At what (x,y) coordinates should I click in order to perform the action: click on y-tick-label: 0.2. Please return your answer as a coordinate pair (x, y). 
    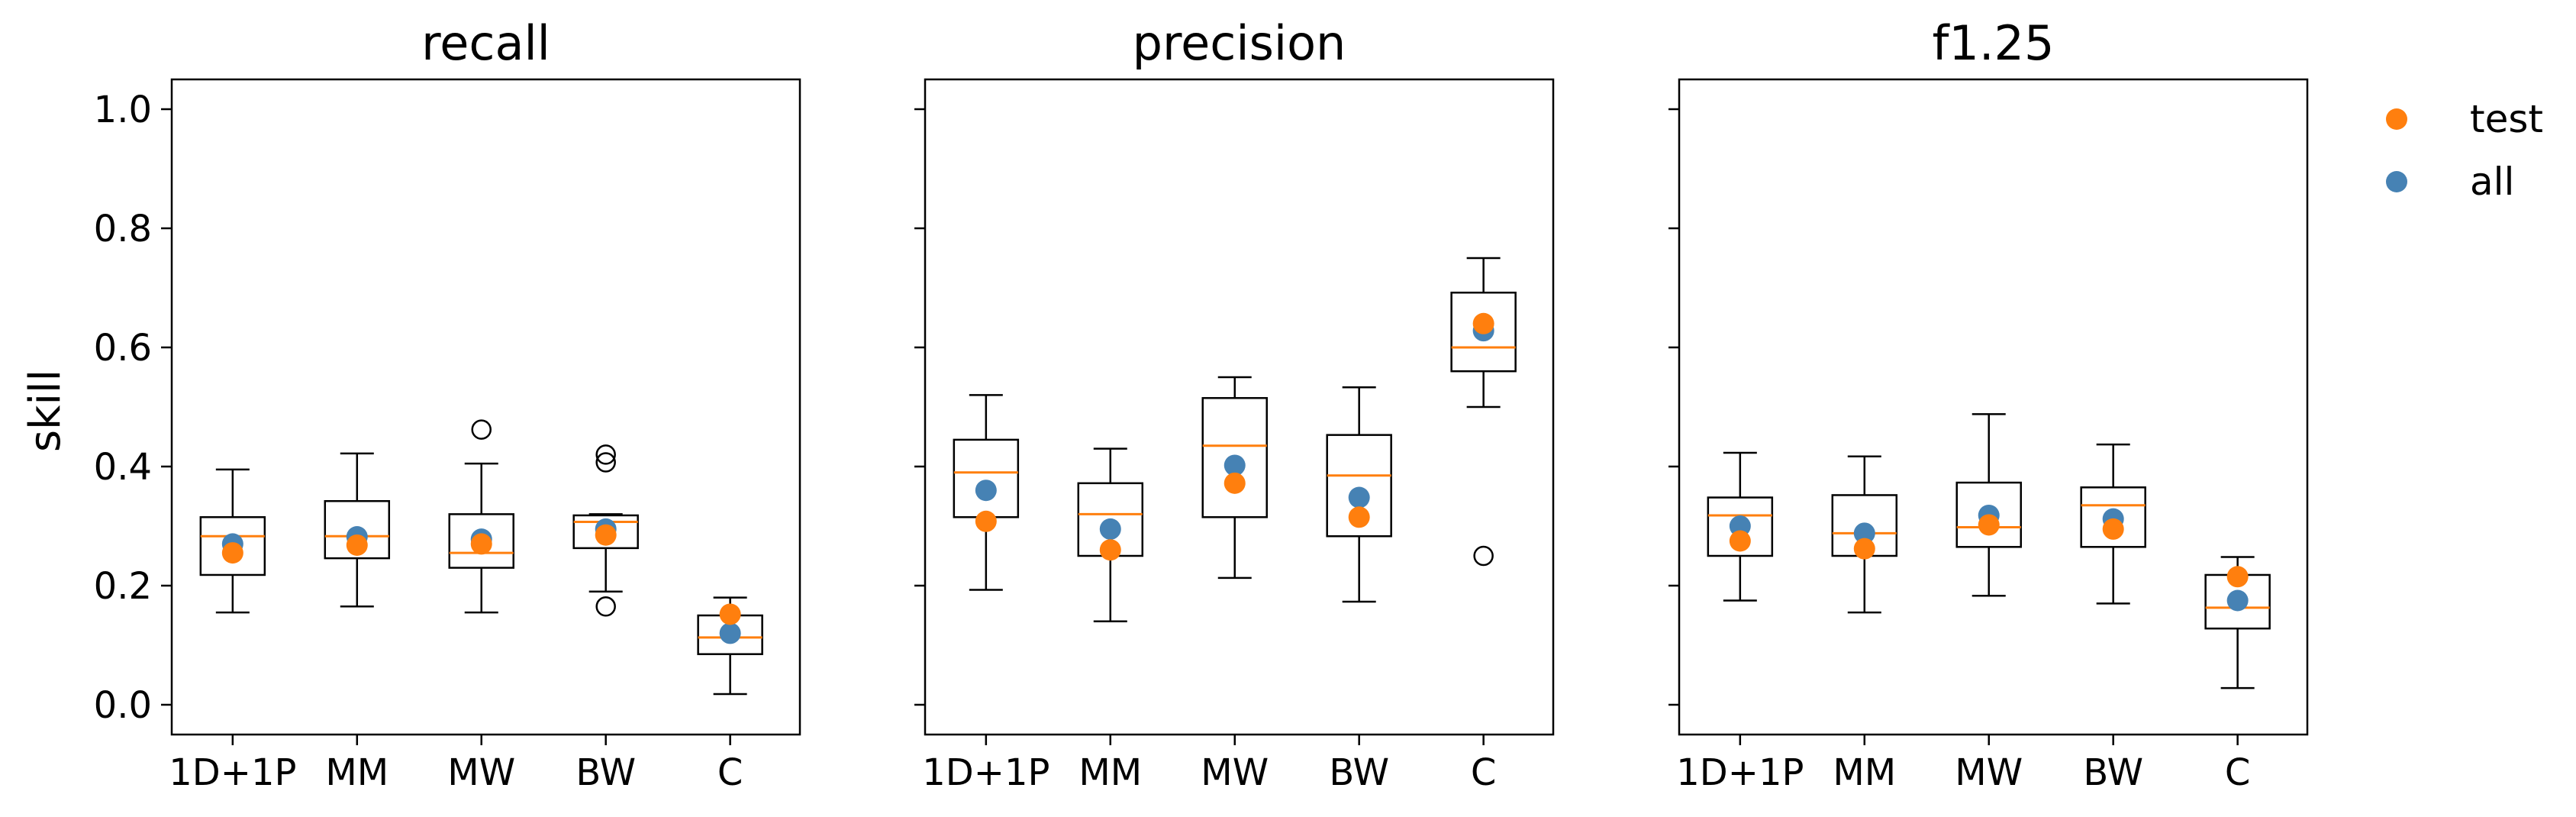
    Looking at the image, I should click on (123, 586).